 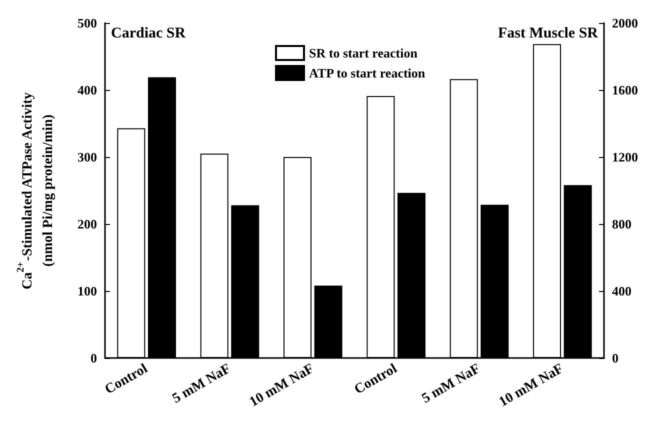 I want to click on y-tick-label: 300, so click(x=87, y=157).